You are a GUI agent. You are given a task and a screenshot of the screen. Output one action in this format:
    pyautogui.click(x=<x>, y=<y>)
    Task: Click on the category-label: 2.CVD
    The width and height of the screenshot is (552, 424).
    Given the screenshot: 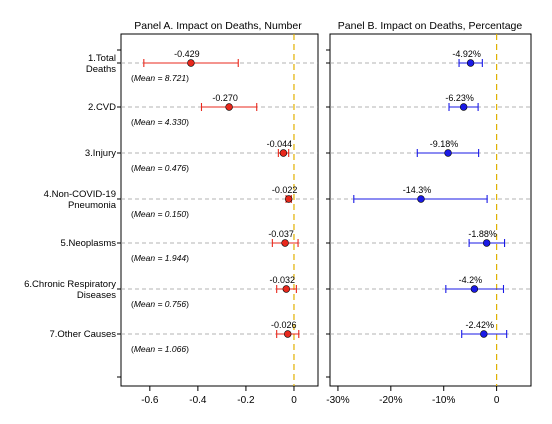 What is the action you would take?
    pyautogui.click(x=102, y=107)
    